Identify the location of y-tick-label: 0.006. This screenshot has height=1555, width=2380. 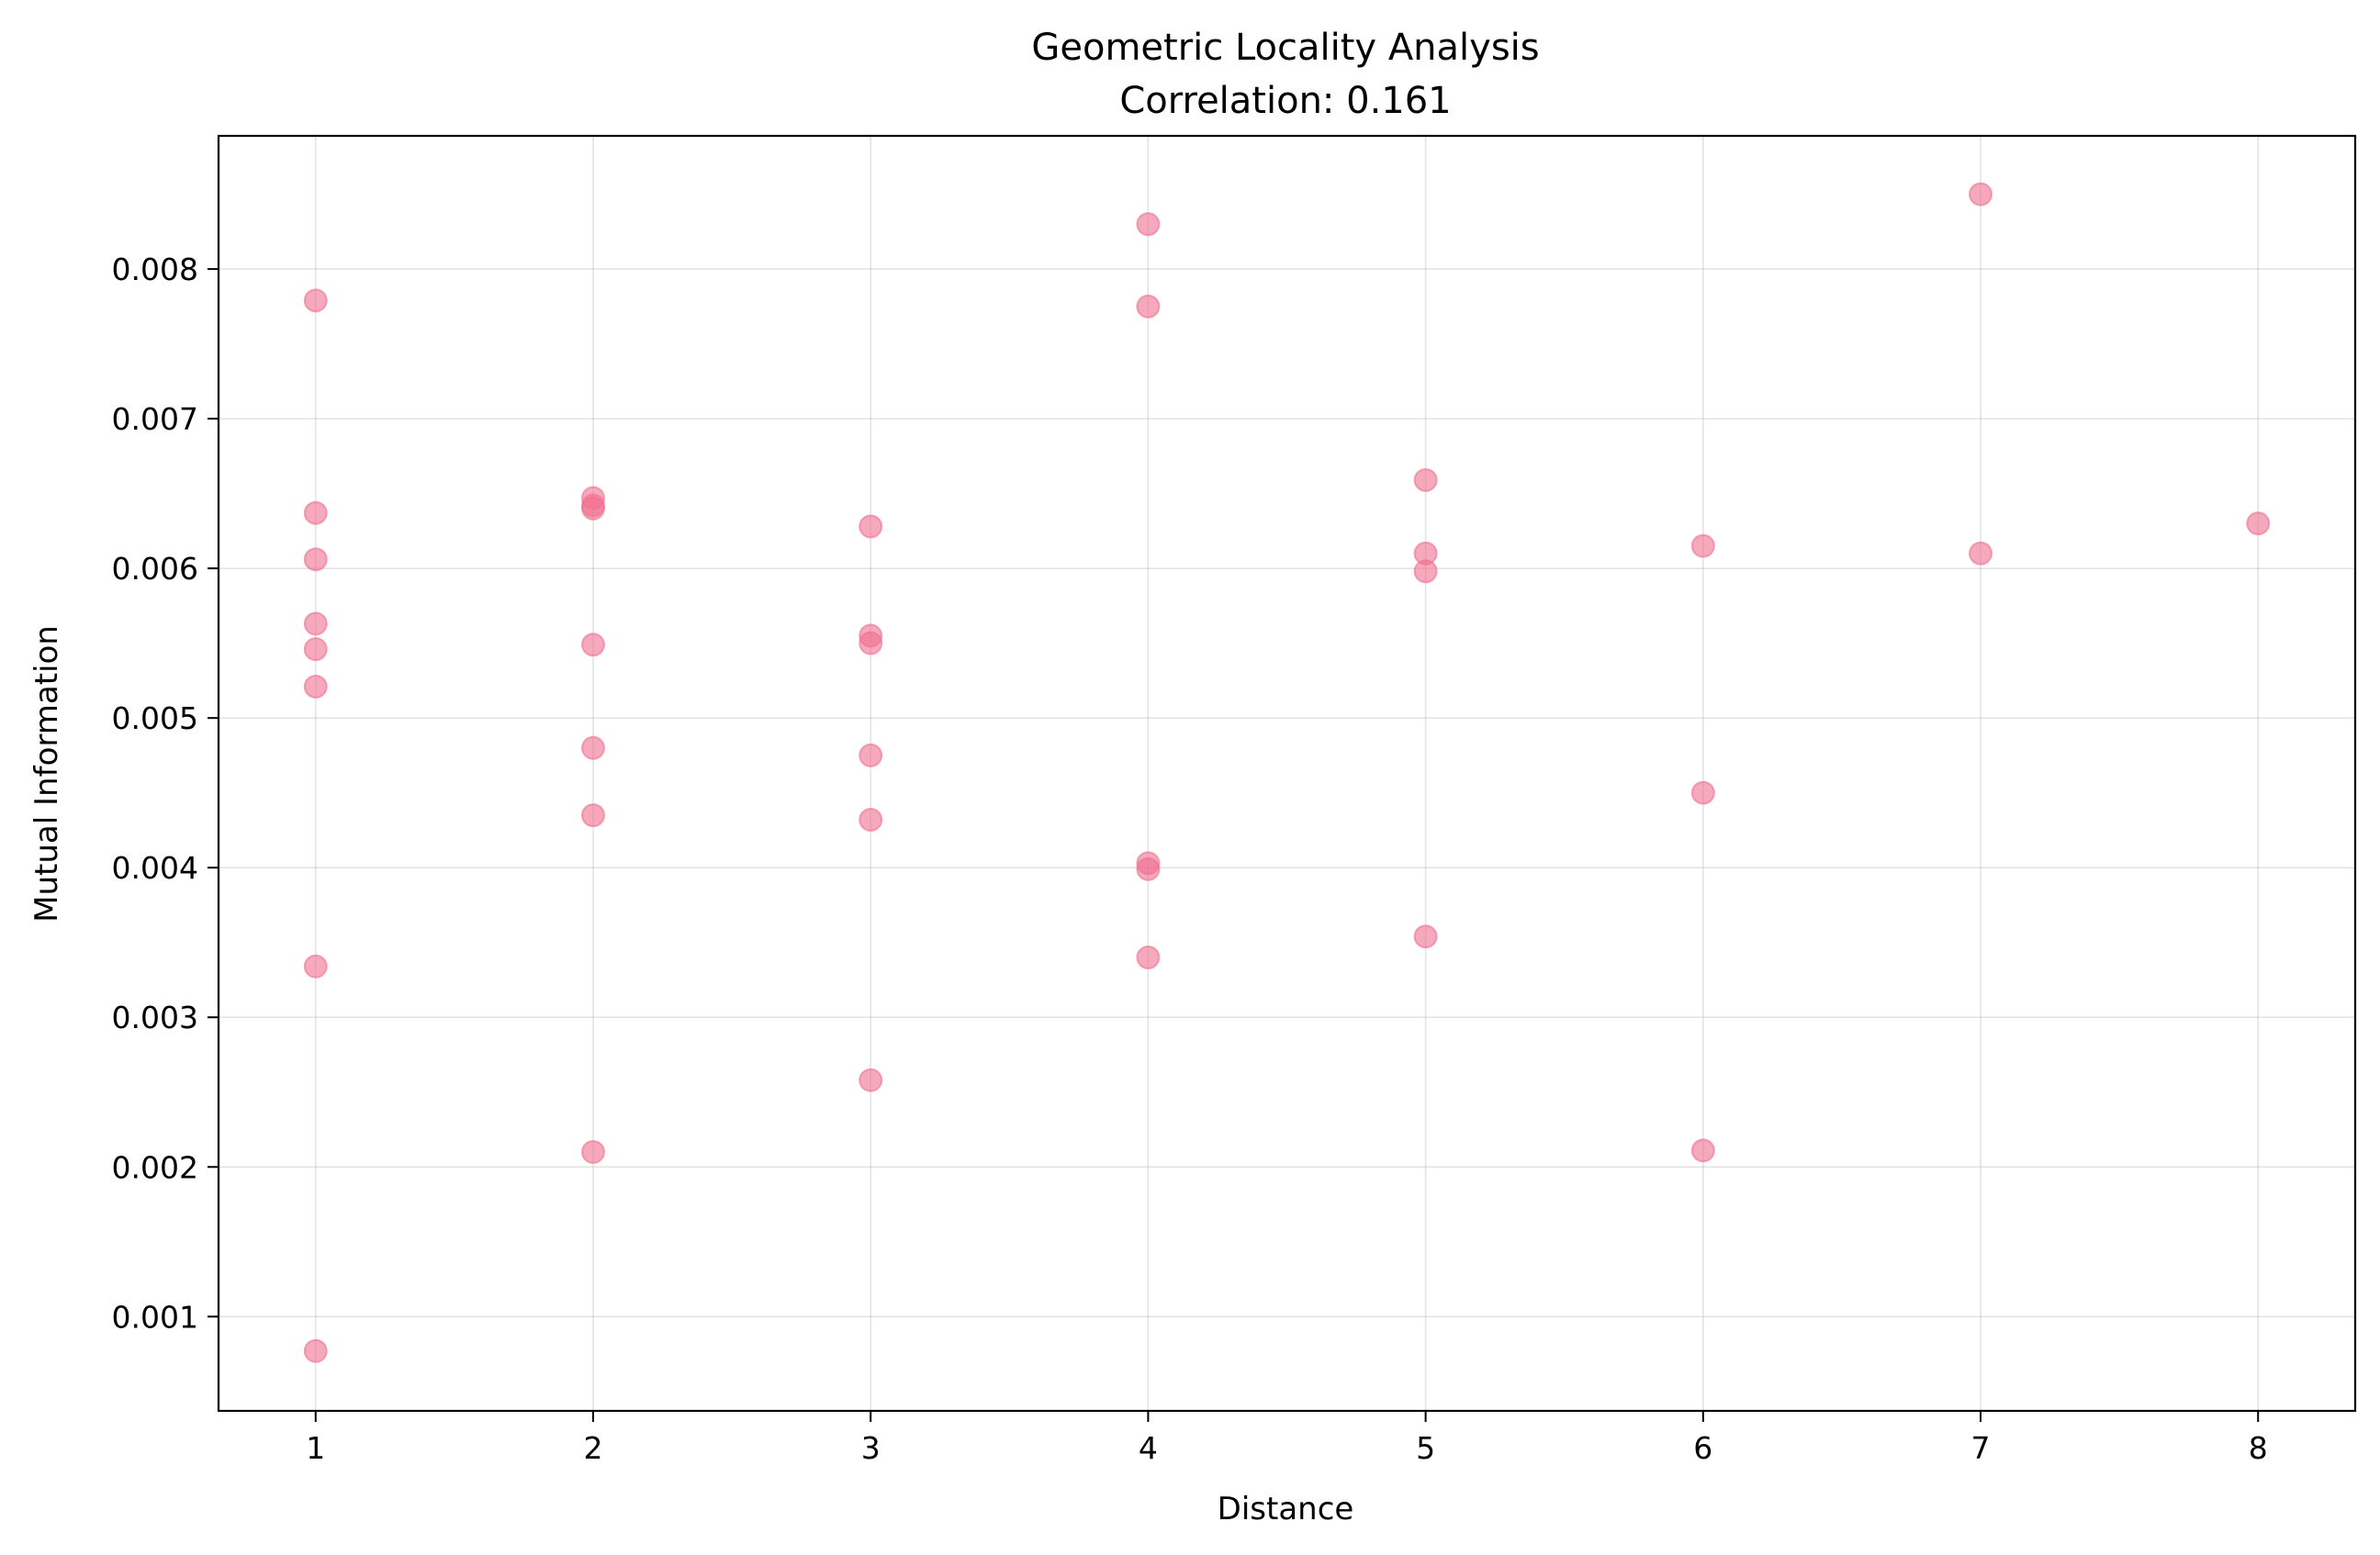
(155, 569).